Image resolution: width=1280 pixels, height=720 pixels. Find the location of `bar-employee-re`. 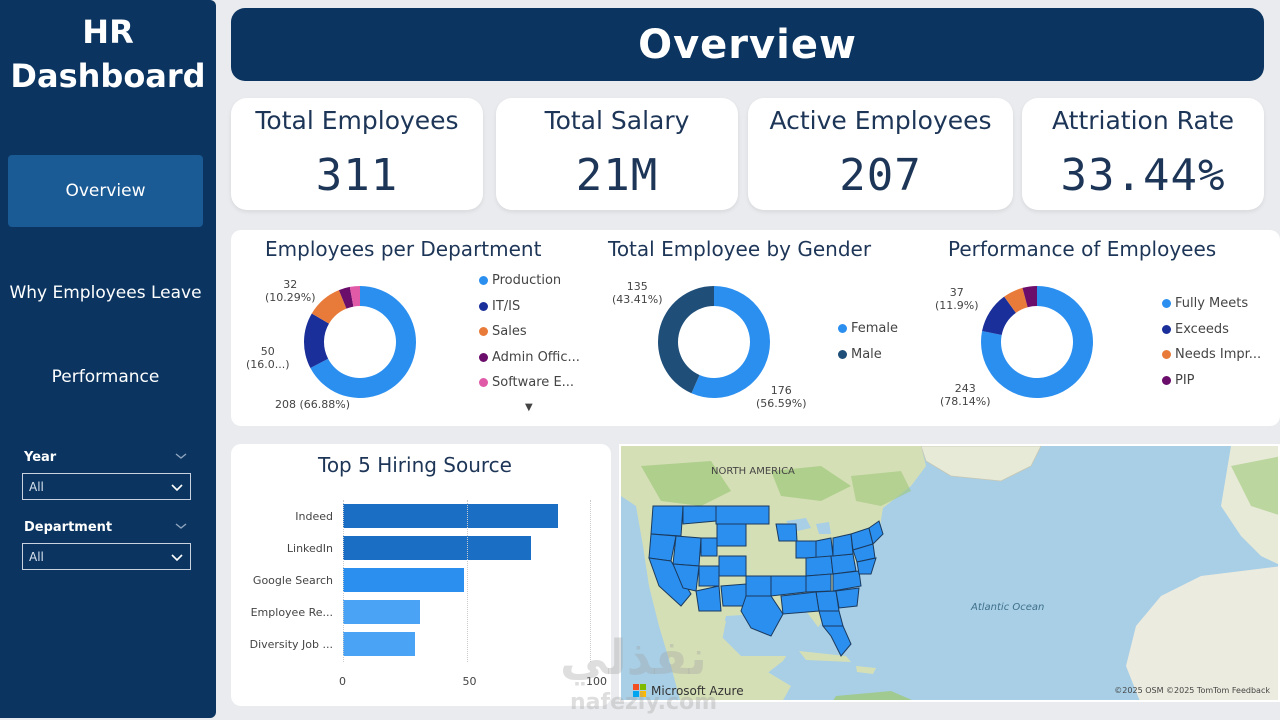

bar-employee-re is located at coordinates (381, 612).